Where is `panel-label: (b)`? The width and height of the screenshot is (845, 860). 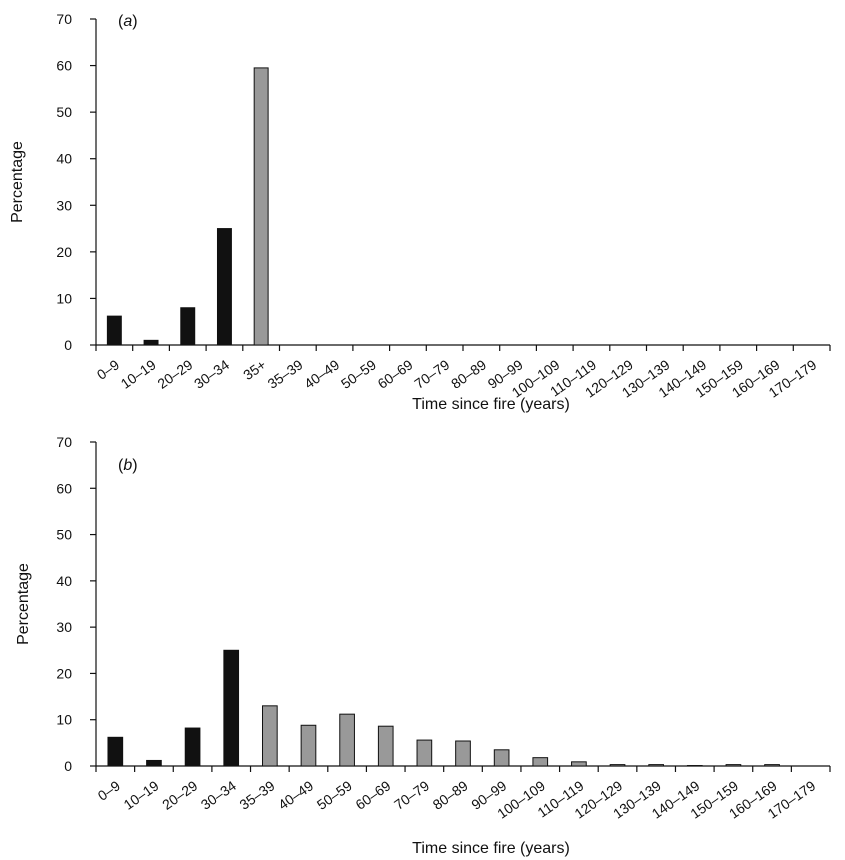
panel-label: (b) is located at coordinates (128, 465).